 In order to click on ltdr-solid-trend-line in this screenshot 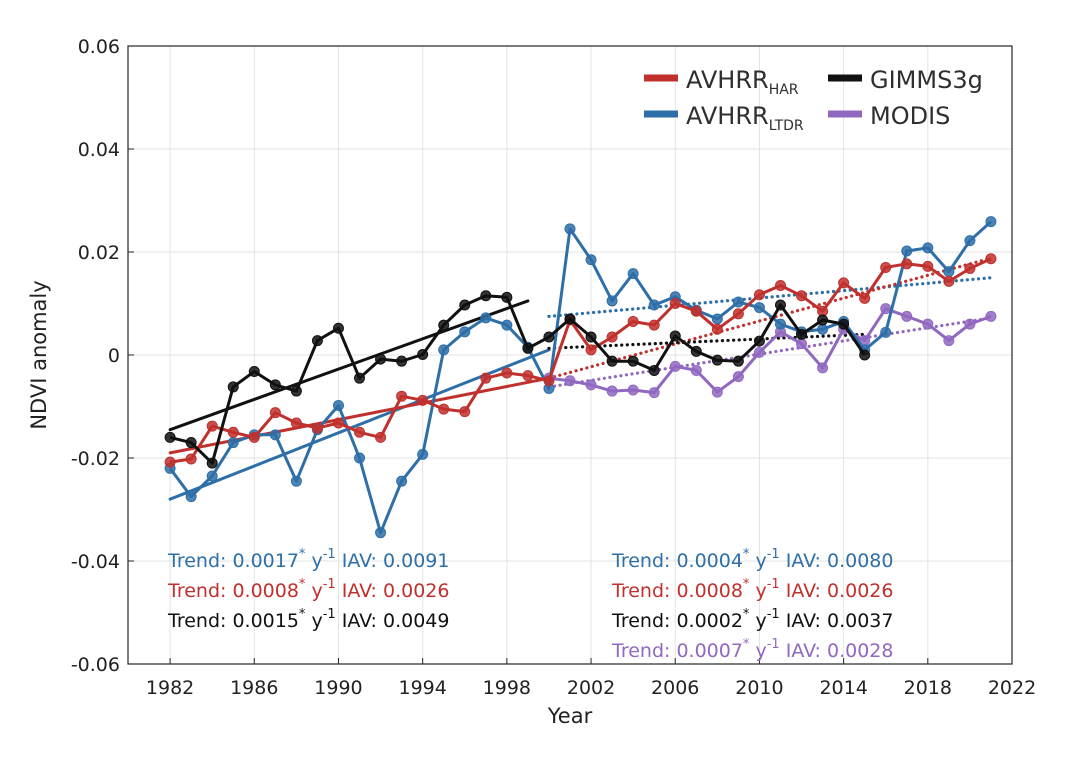, I will do `click(359, 424)`.